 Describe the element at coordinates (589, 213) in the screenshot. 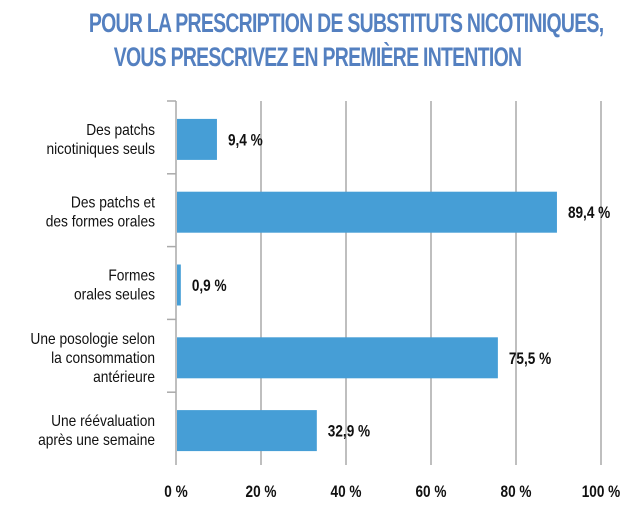

I see `data-label: 89,4 %` at that location.